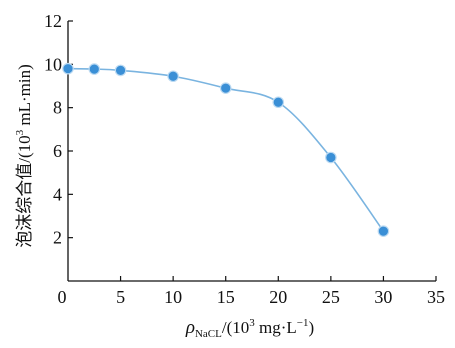 This screenshot has height=348, width=455. What do you see at coordinates (120, 297) in the screenshot?
I see `x-tick-label: 5` at bounding box center [120, 297].